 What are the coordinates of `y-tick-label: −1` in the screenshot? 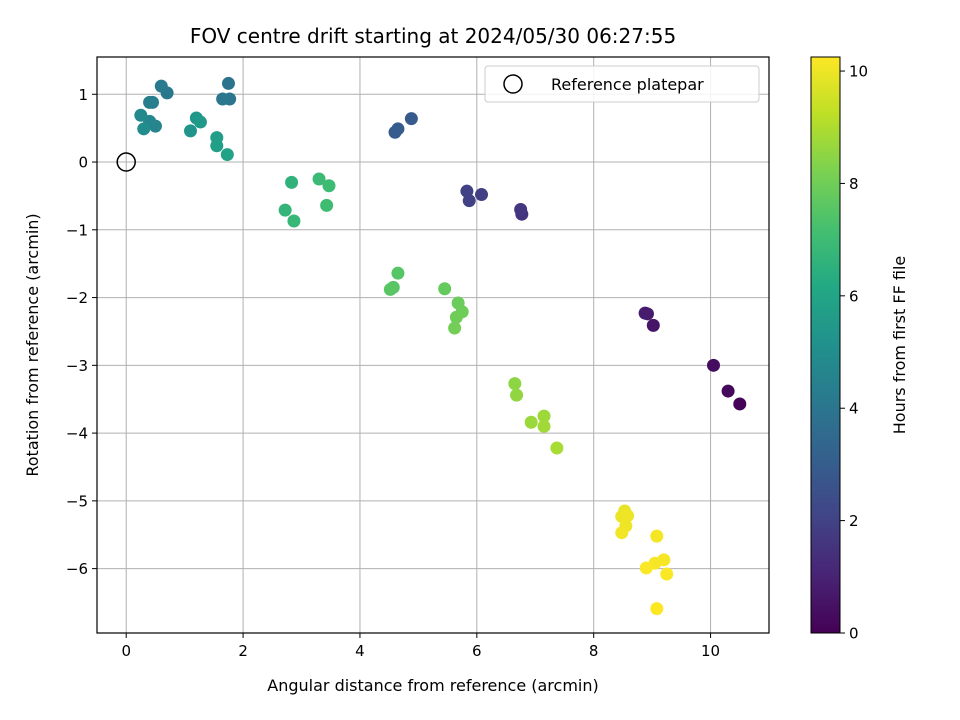 It's located at (77, 230).